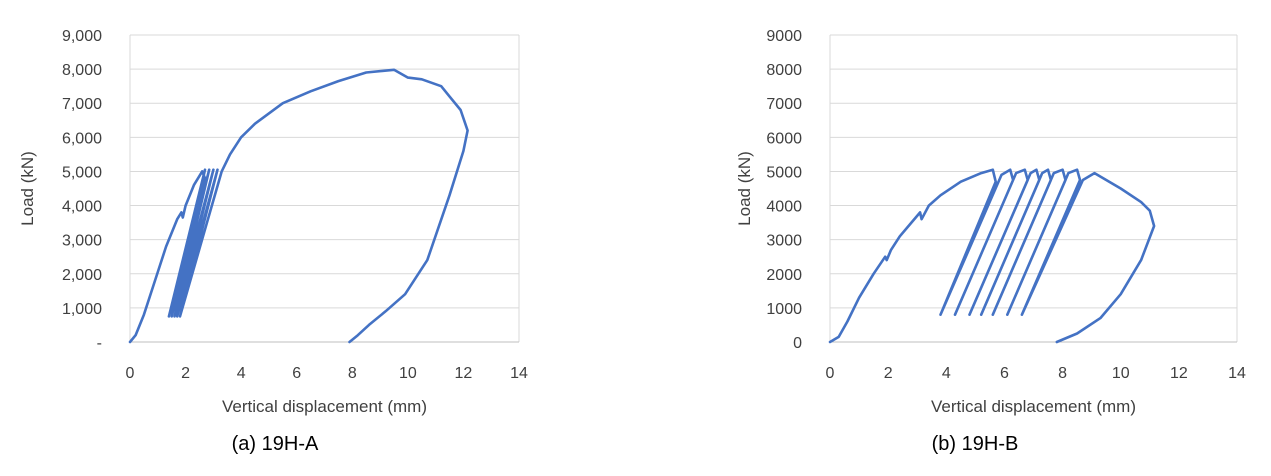  What do you see at coordinates (797, 343) in the screenshot?
I see `y-tick-label: 0` at bounding box center [797, 343].